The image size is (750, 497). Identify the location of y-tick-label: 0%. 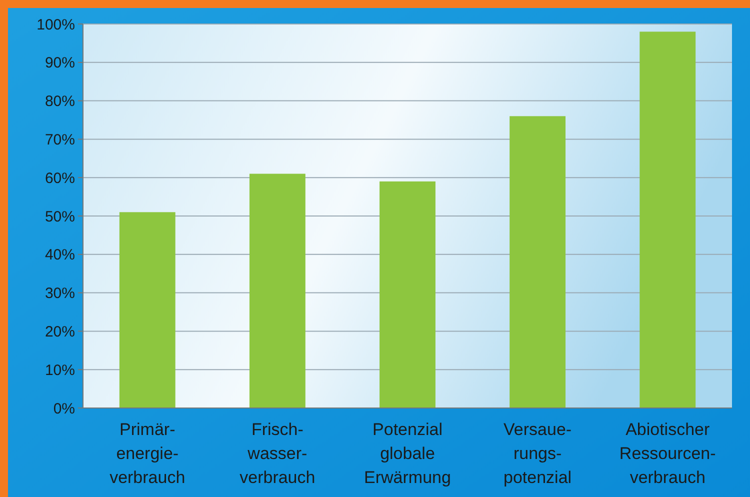
(64, 409).